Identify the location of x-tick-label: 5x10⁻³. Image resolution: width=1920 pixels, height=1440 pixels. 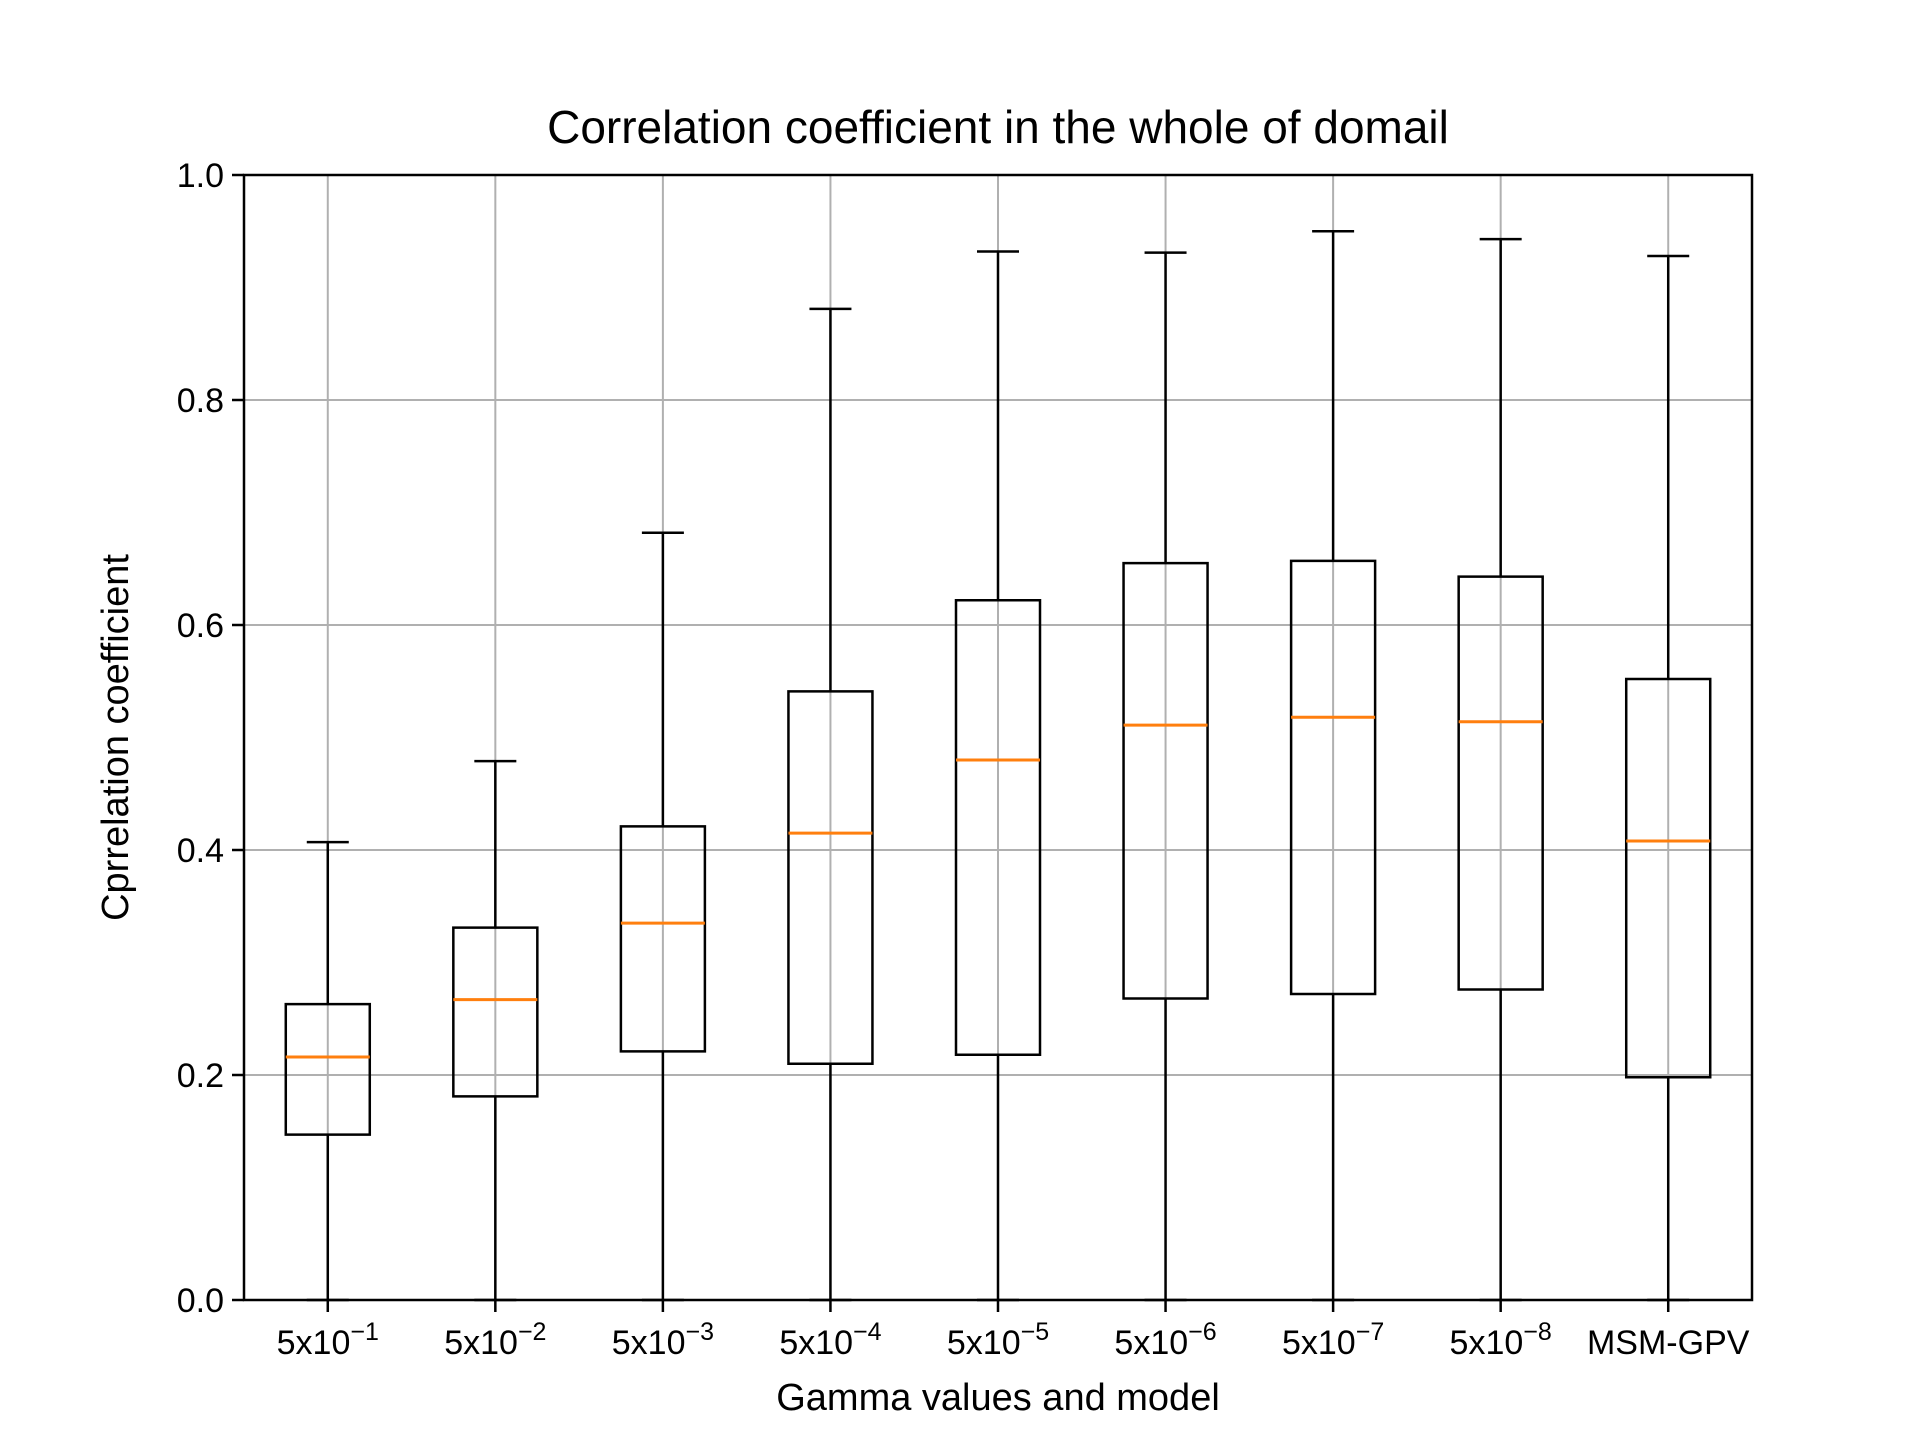
(663, 1340).